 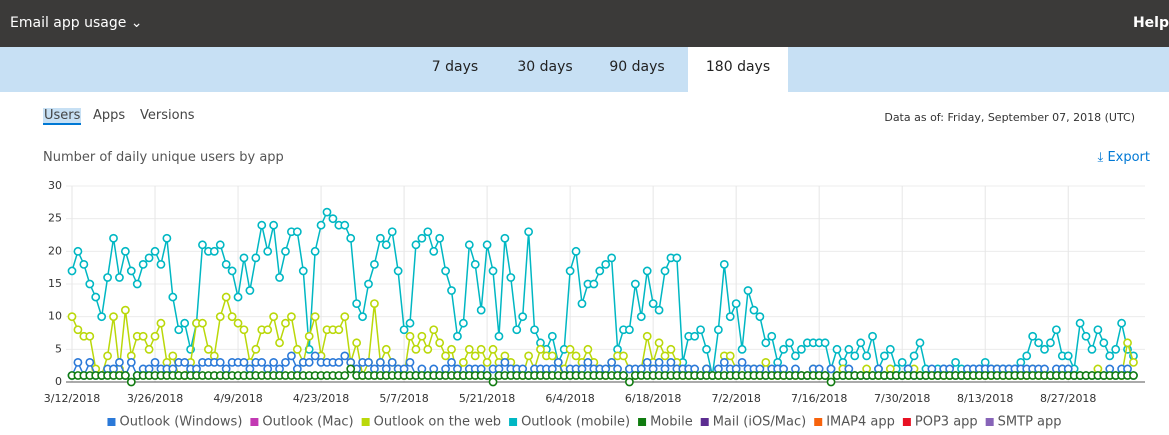 I want to click on x-tick-label: 5/7/2018, so click(x=403, y=398).